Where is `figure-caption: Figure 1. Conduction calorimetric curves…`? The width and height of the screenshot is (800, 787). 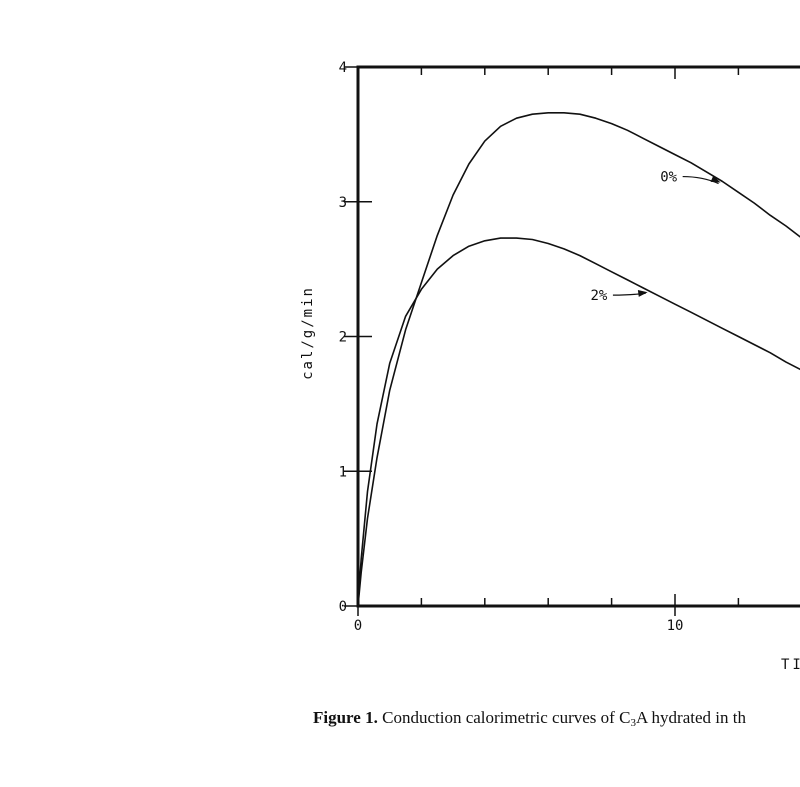
figure-caption: Figure 1. Conduction calorimetric curves… is located at coordinates (556, 721).